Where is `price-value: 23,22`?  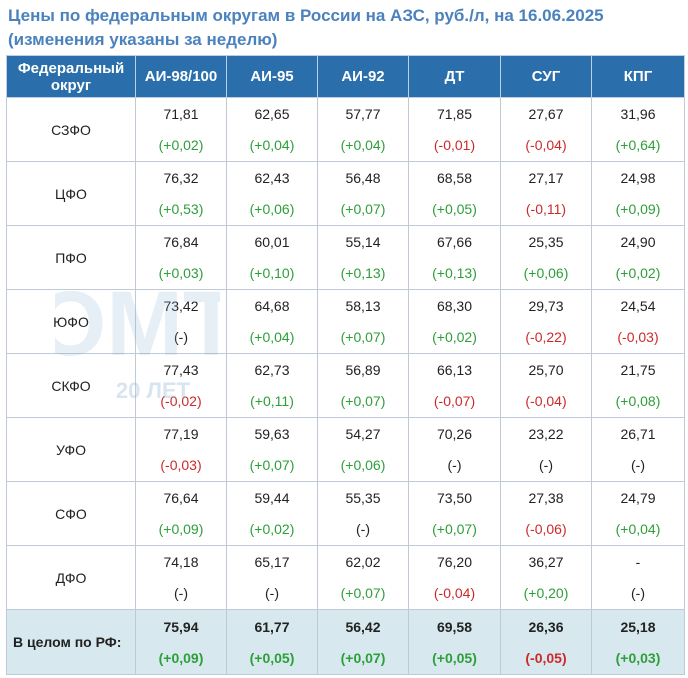 price-value: 23,22 is located at coordinates (546, 434).